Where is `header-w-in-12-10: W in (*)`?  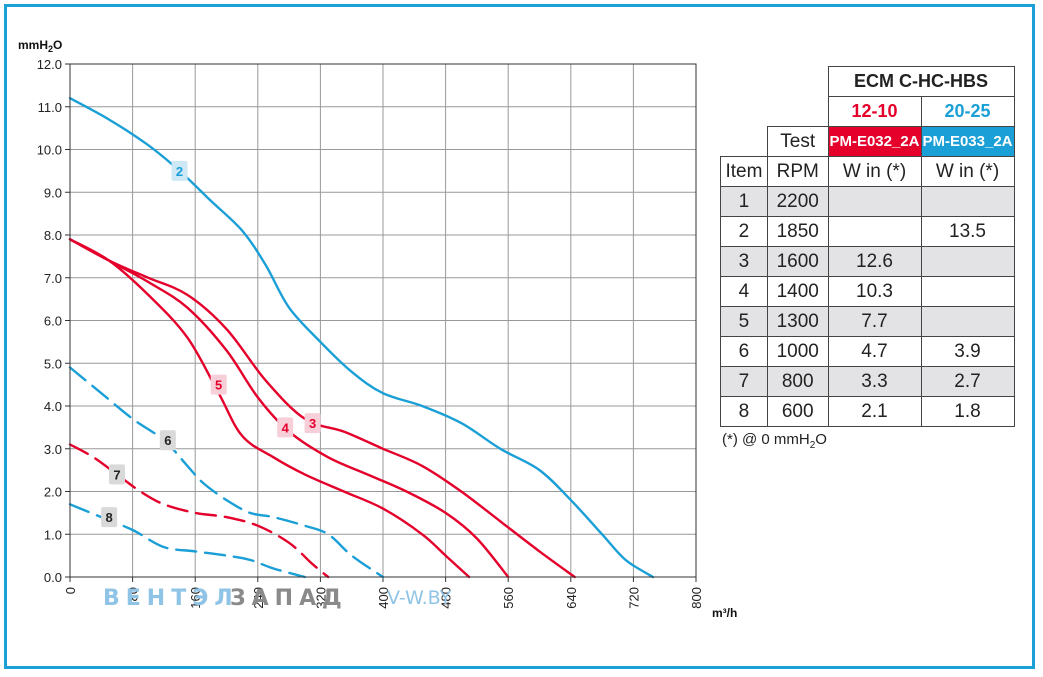
header-w-in-12-10: W in (*) is located at coordinates (874, 171).